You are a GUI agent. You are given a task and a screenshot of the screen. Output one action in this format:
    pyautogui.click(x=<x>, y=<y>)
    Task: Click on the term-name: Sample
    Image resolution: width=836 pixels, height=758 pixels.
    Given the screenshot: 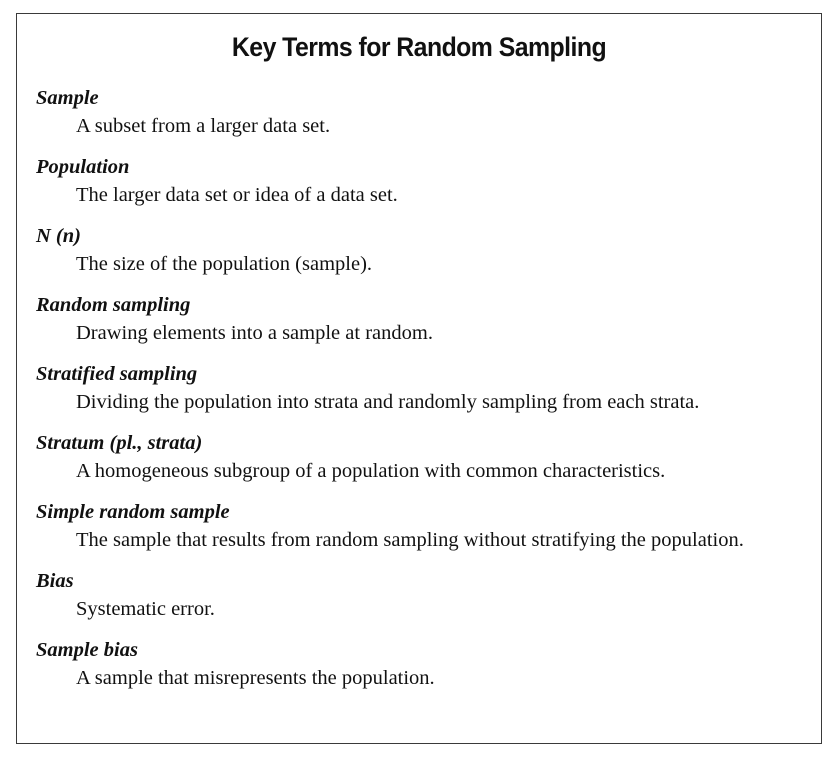 What is the action you would take?
    pyautogui.click(x=67, y=98)
    